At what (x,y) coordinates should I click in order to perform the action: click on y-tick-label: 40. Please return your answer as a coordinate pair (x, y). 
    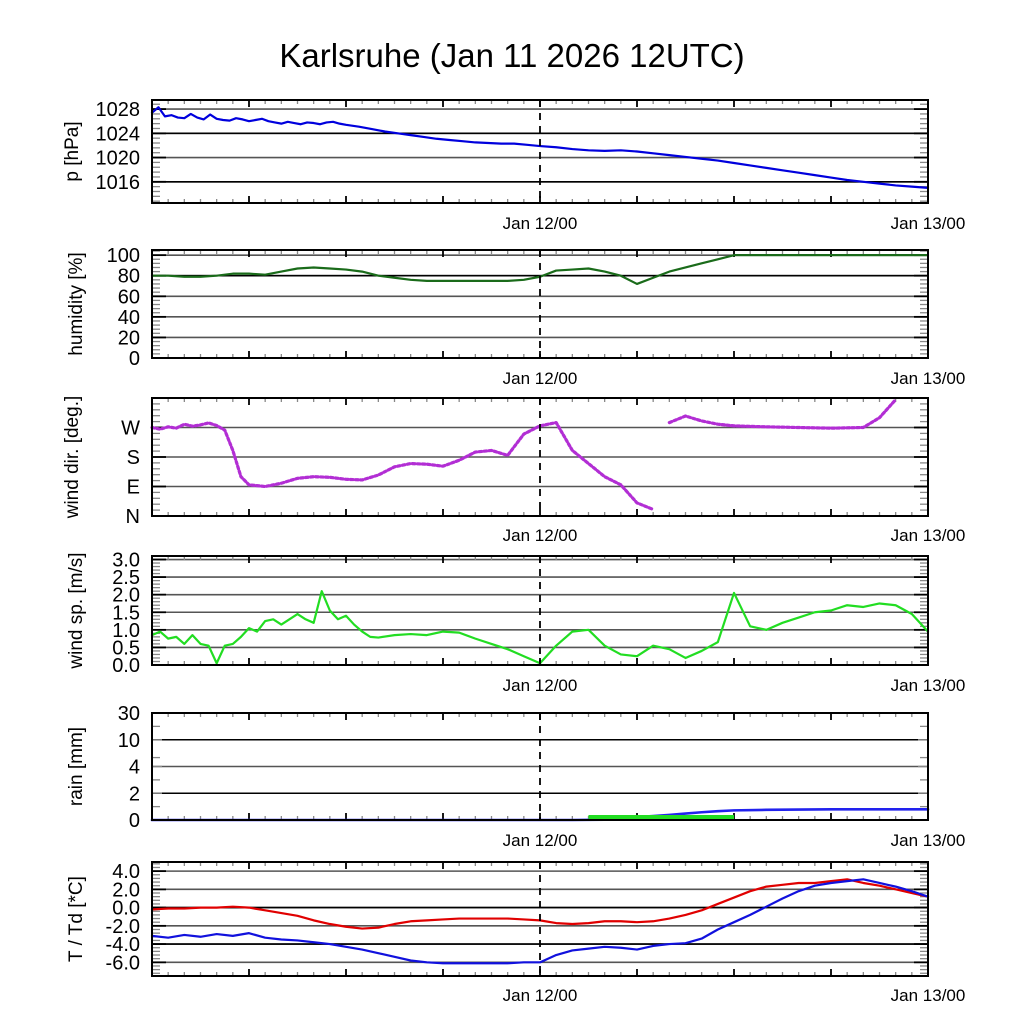
    Looking at the image, I should click on (129, 318).